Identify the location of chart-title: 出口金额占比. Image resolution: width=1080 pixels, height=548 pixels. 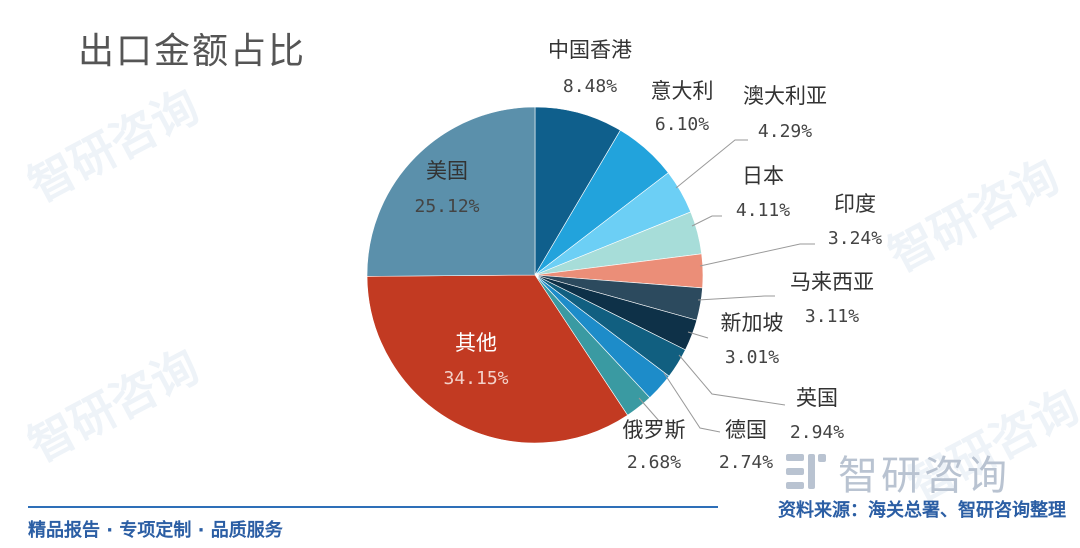
(192, 51).